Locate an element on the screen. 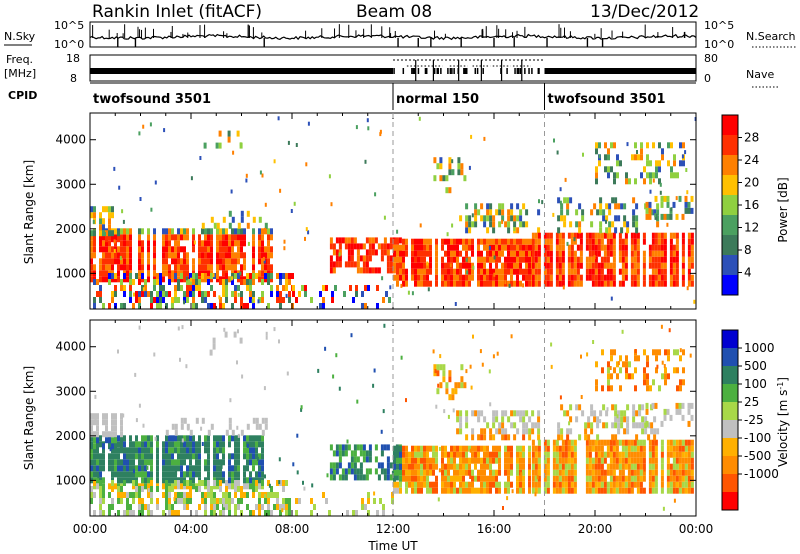 The height and width of the screenshot is (554, 800). station-title: Rankin Inlet (fitACF) is located at coordinates (177, 12).